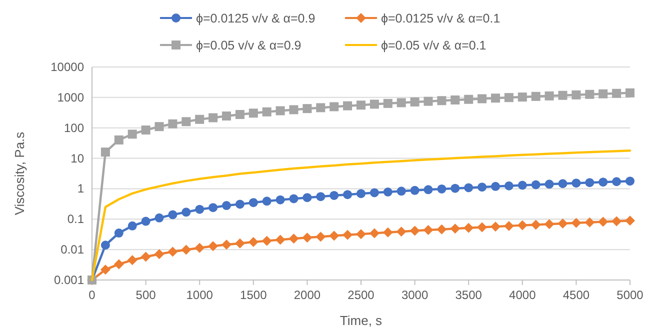 The image size is (654, 332). What do you see at coordinates (254, 295) in the screenshot?
I see `x-tick-label: 1500` at bounding box center [254, 295].